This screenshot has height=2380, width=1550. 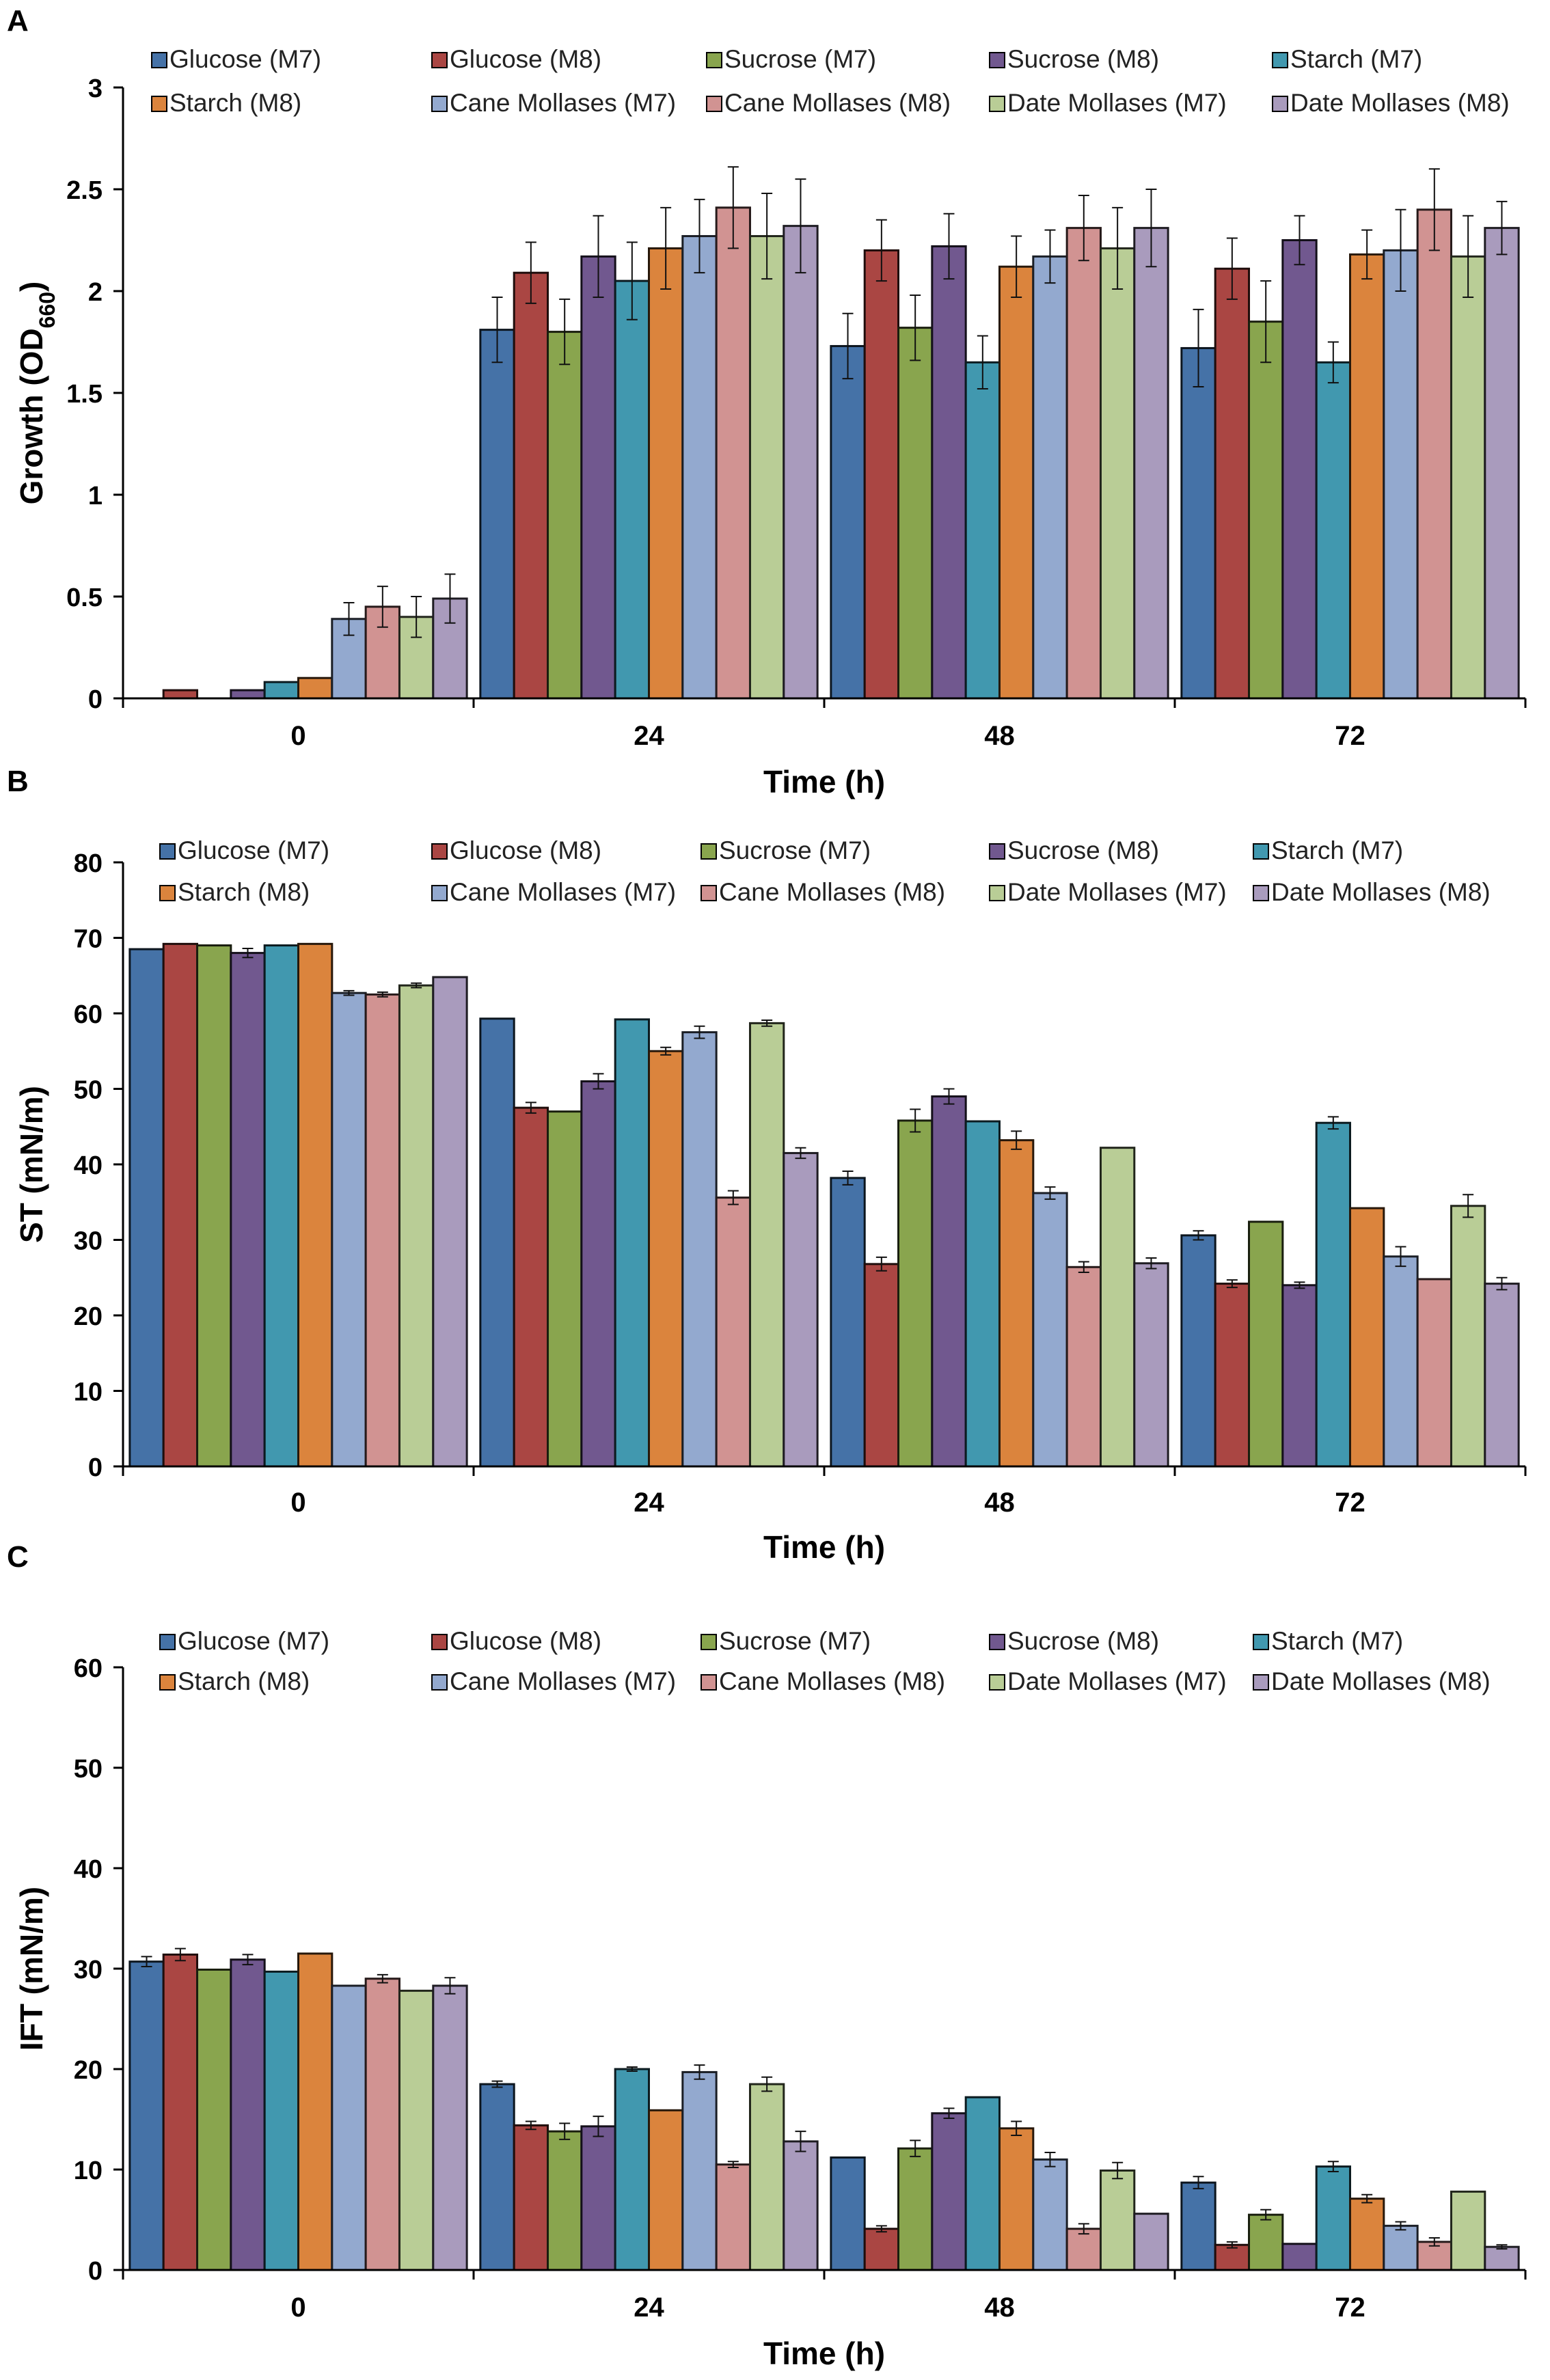 What do you see at coordinates (88, 1241) in the screenshot?
I see `y-tick-label: 30` at bounding box center [88, 1241].